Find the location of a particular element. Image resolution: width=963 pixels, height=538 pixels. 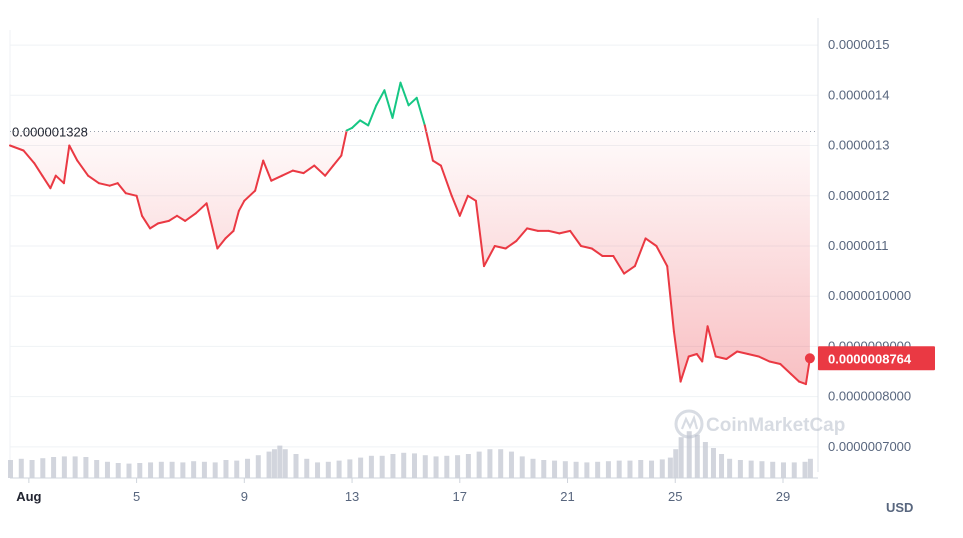

y-tick-label: 0.0000008000 is located at coordinates (869, 396).